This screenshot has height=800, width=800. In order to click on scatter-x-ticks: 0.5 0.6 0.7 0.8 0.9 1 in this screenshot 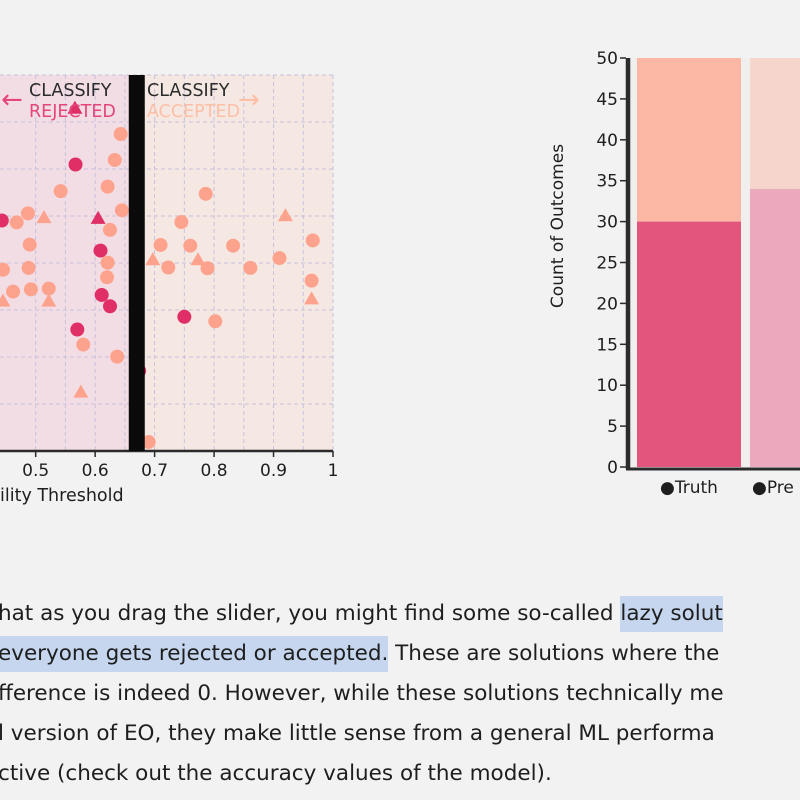, I will do `click(180, 466)`.